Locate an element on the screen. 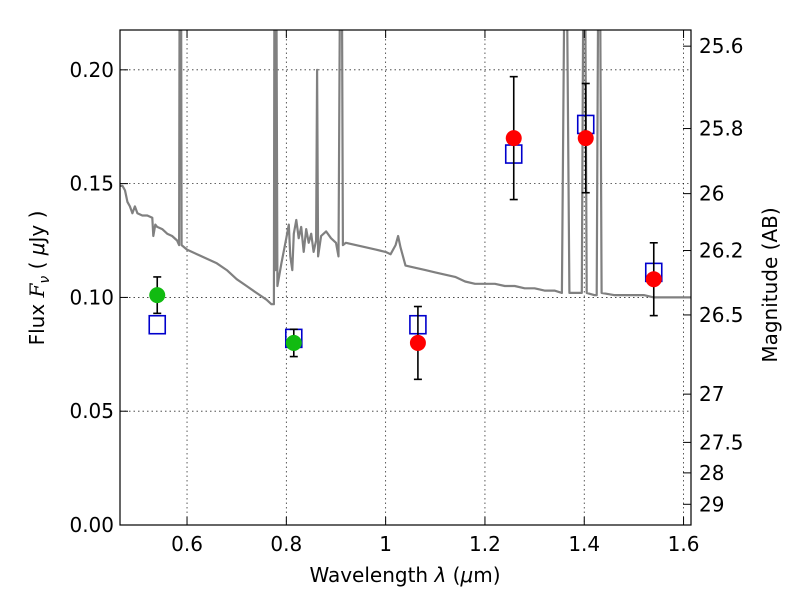 The image size is (800, 600). y2-tick-label: 28 is located at coordinates (711, 473).